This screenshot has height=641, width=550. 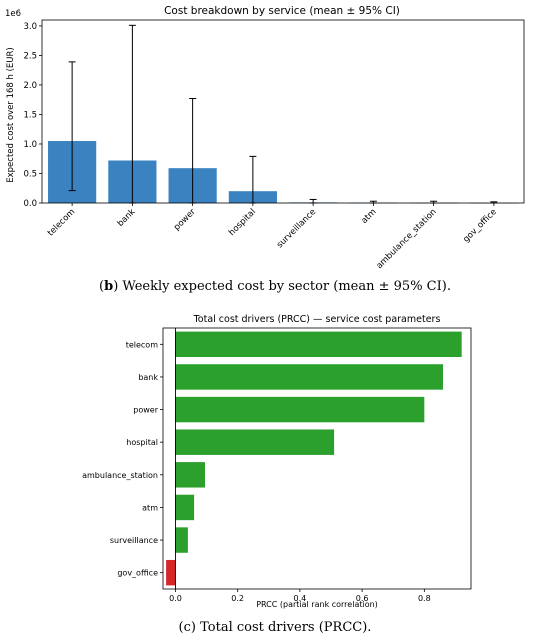 I want to click on chart2-bar-hospital, so click(x=255, y=442).